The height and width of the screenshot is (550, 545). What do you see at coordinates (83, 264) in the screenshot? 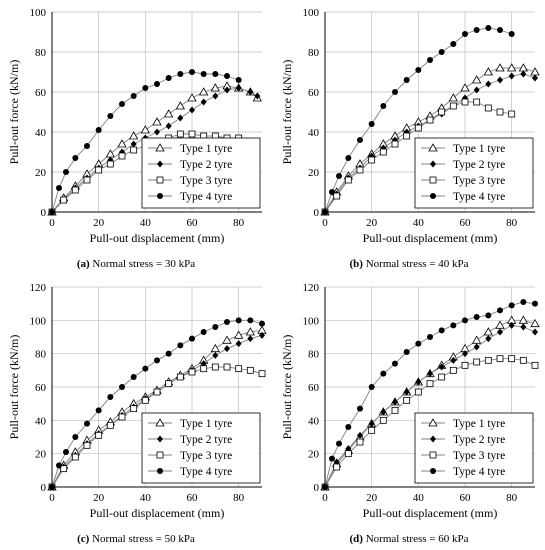
I see `caption-a-label: (a)` at bounding box center [83, 264].